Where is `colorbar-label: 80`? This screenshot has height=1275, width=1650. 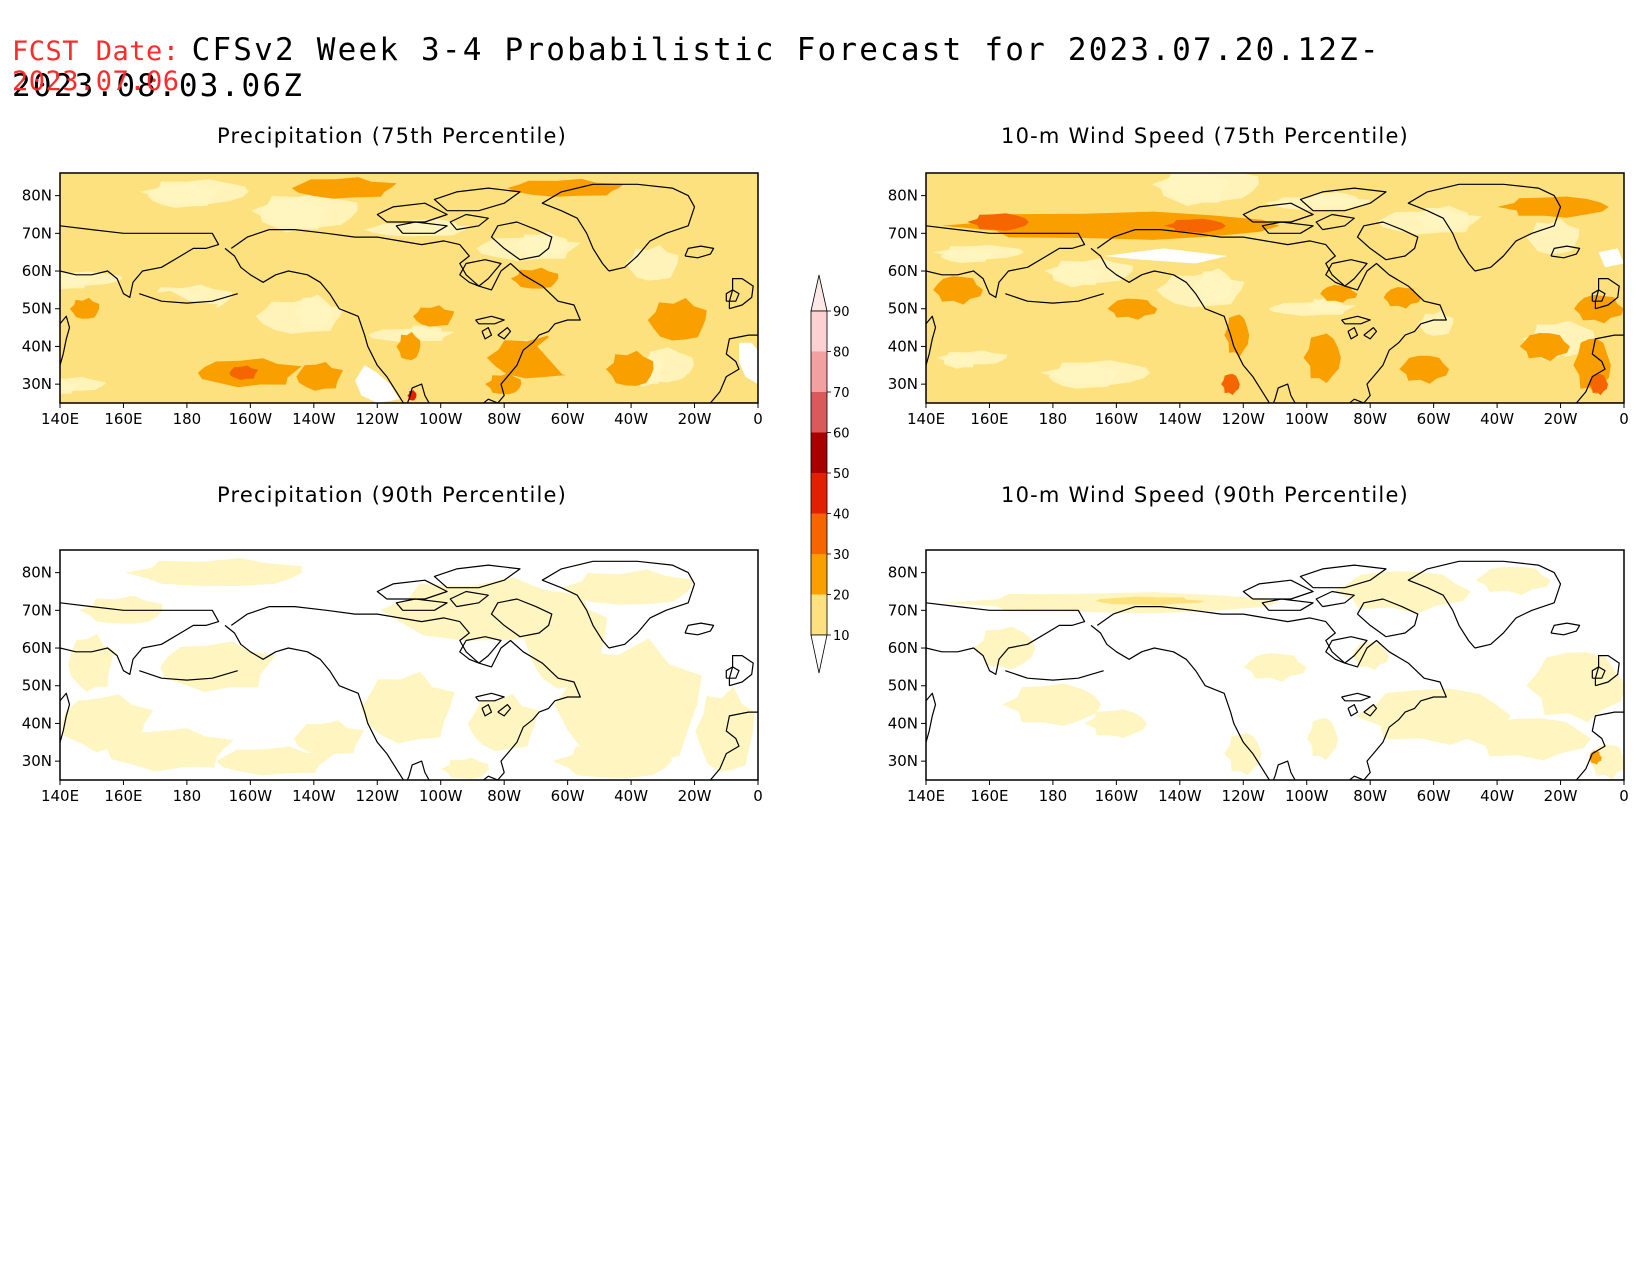
colorbar-label: 80 is located at coordinates (841, 353).